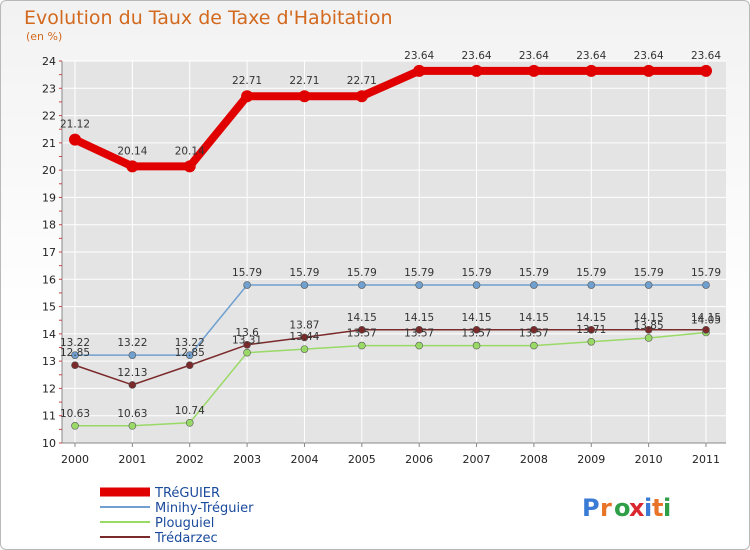 This screenshot has width=750, height=550. What do you see at coordinates (49, 416) in the screenshot?
I see `y-tick-label: 11` at bounding box center [49, 416].